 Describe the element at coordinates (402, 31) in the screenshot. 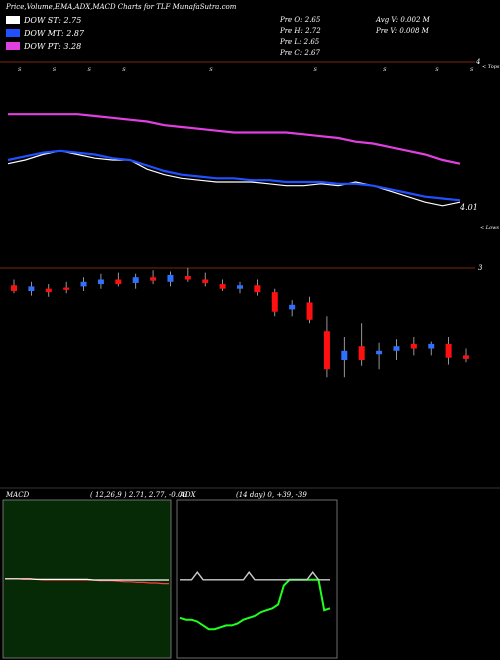

I see `prev-volume: Pre V: 0.008 M` at that location.